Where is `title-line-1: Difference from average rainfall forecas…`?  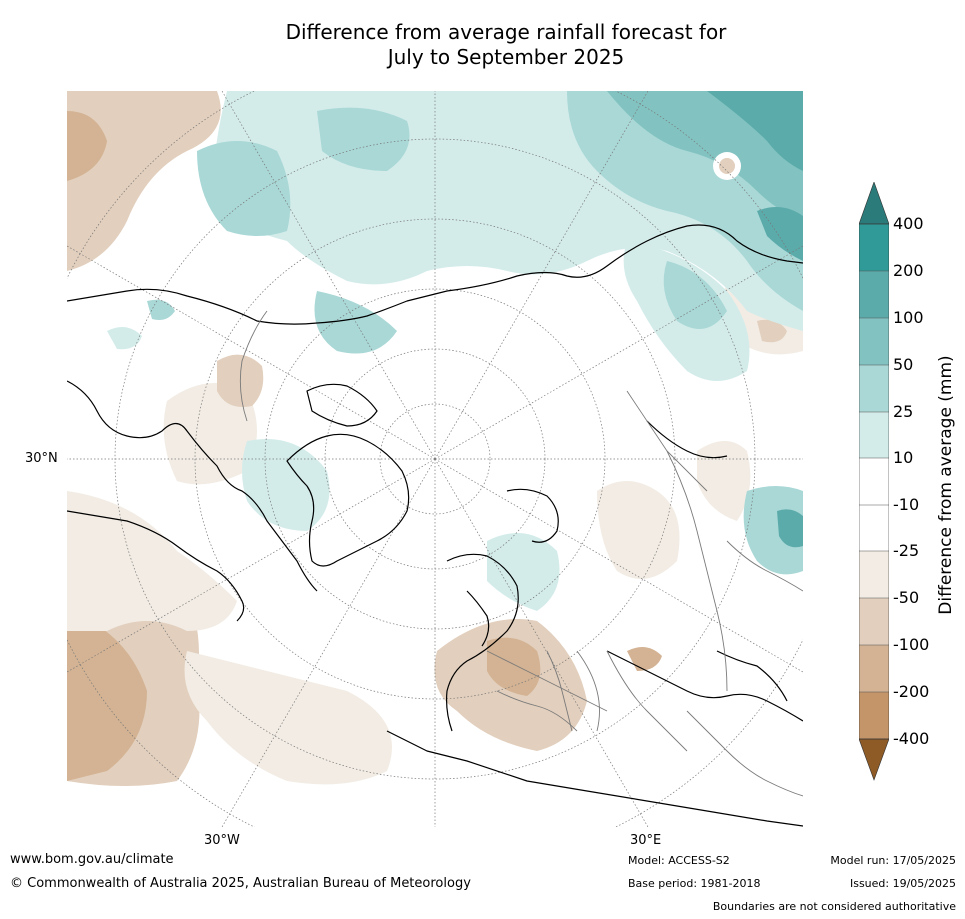
title-line-1: Difference from average rainfall forecas… is located at coordinates (506, 32).